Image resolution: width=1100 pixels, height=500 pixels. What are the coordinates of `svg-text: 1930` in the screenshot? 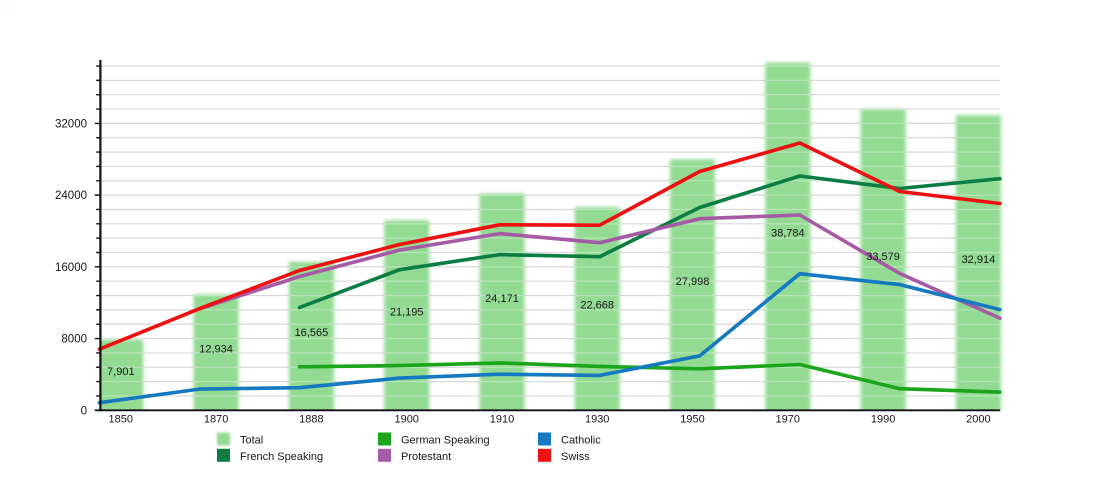 It's located at (597, 420).